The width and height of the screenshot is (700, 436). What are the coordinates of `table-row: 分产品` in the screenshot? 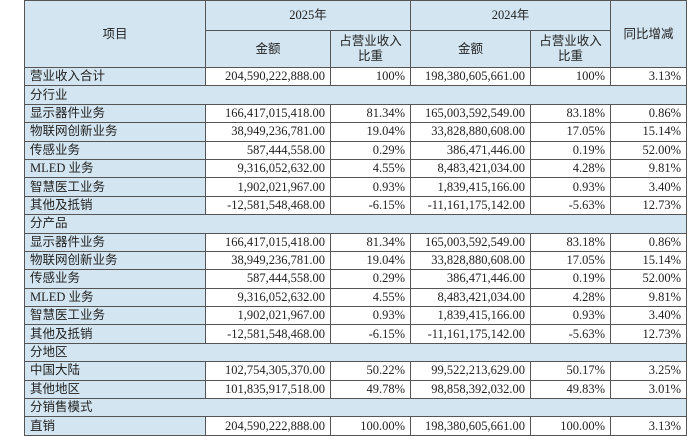 It's located at (355, 224).